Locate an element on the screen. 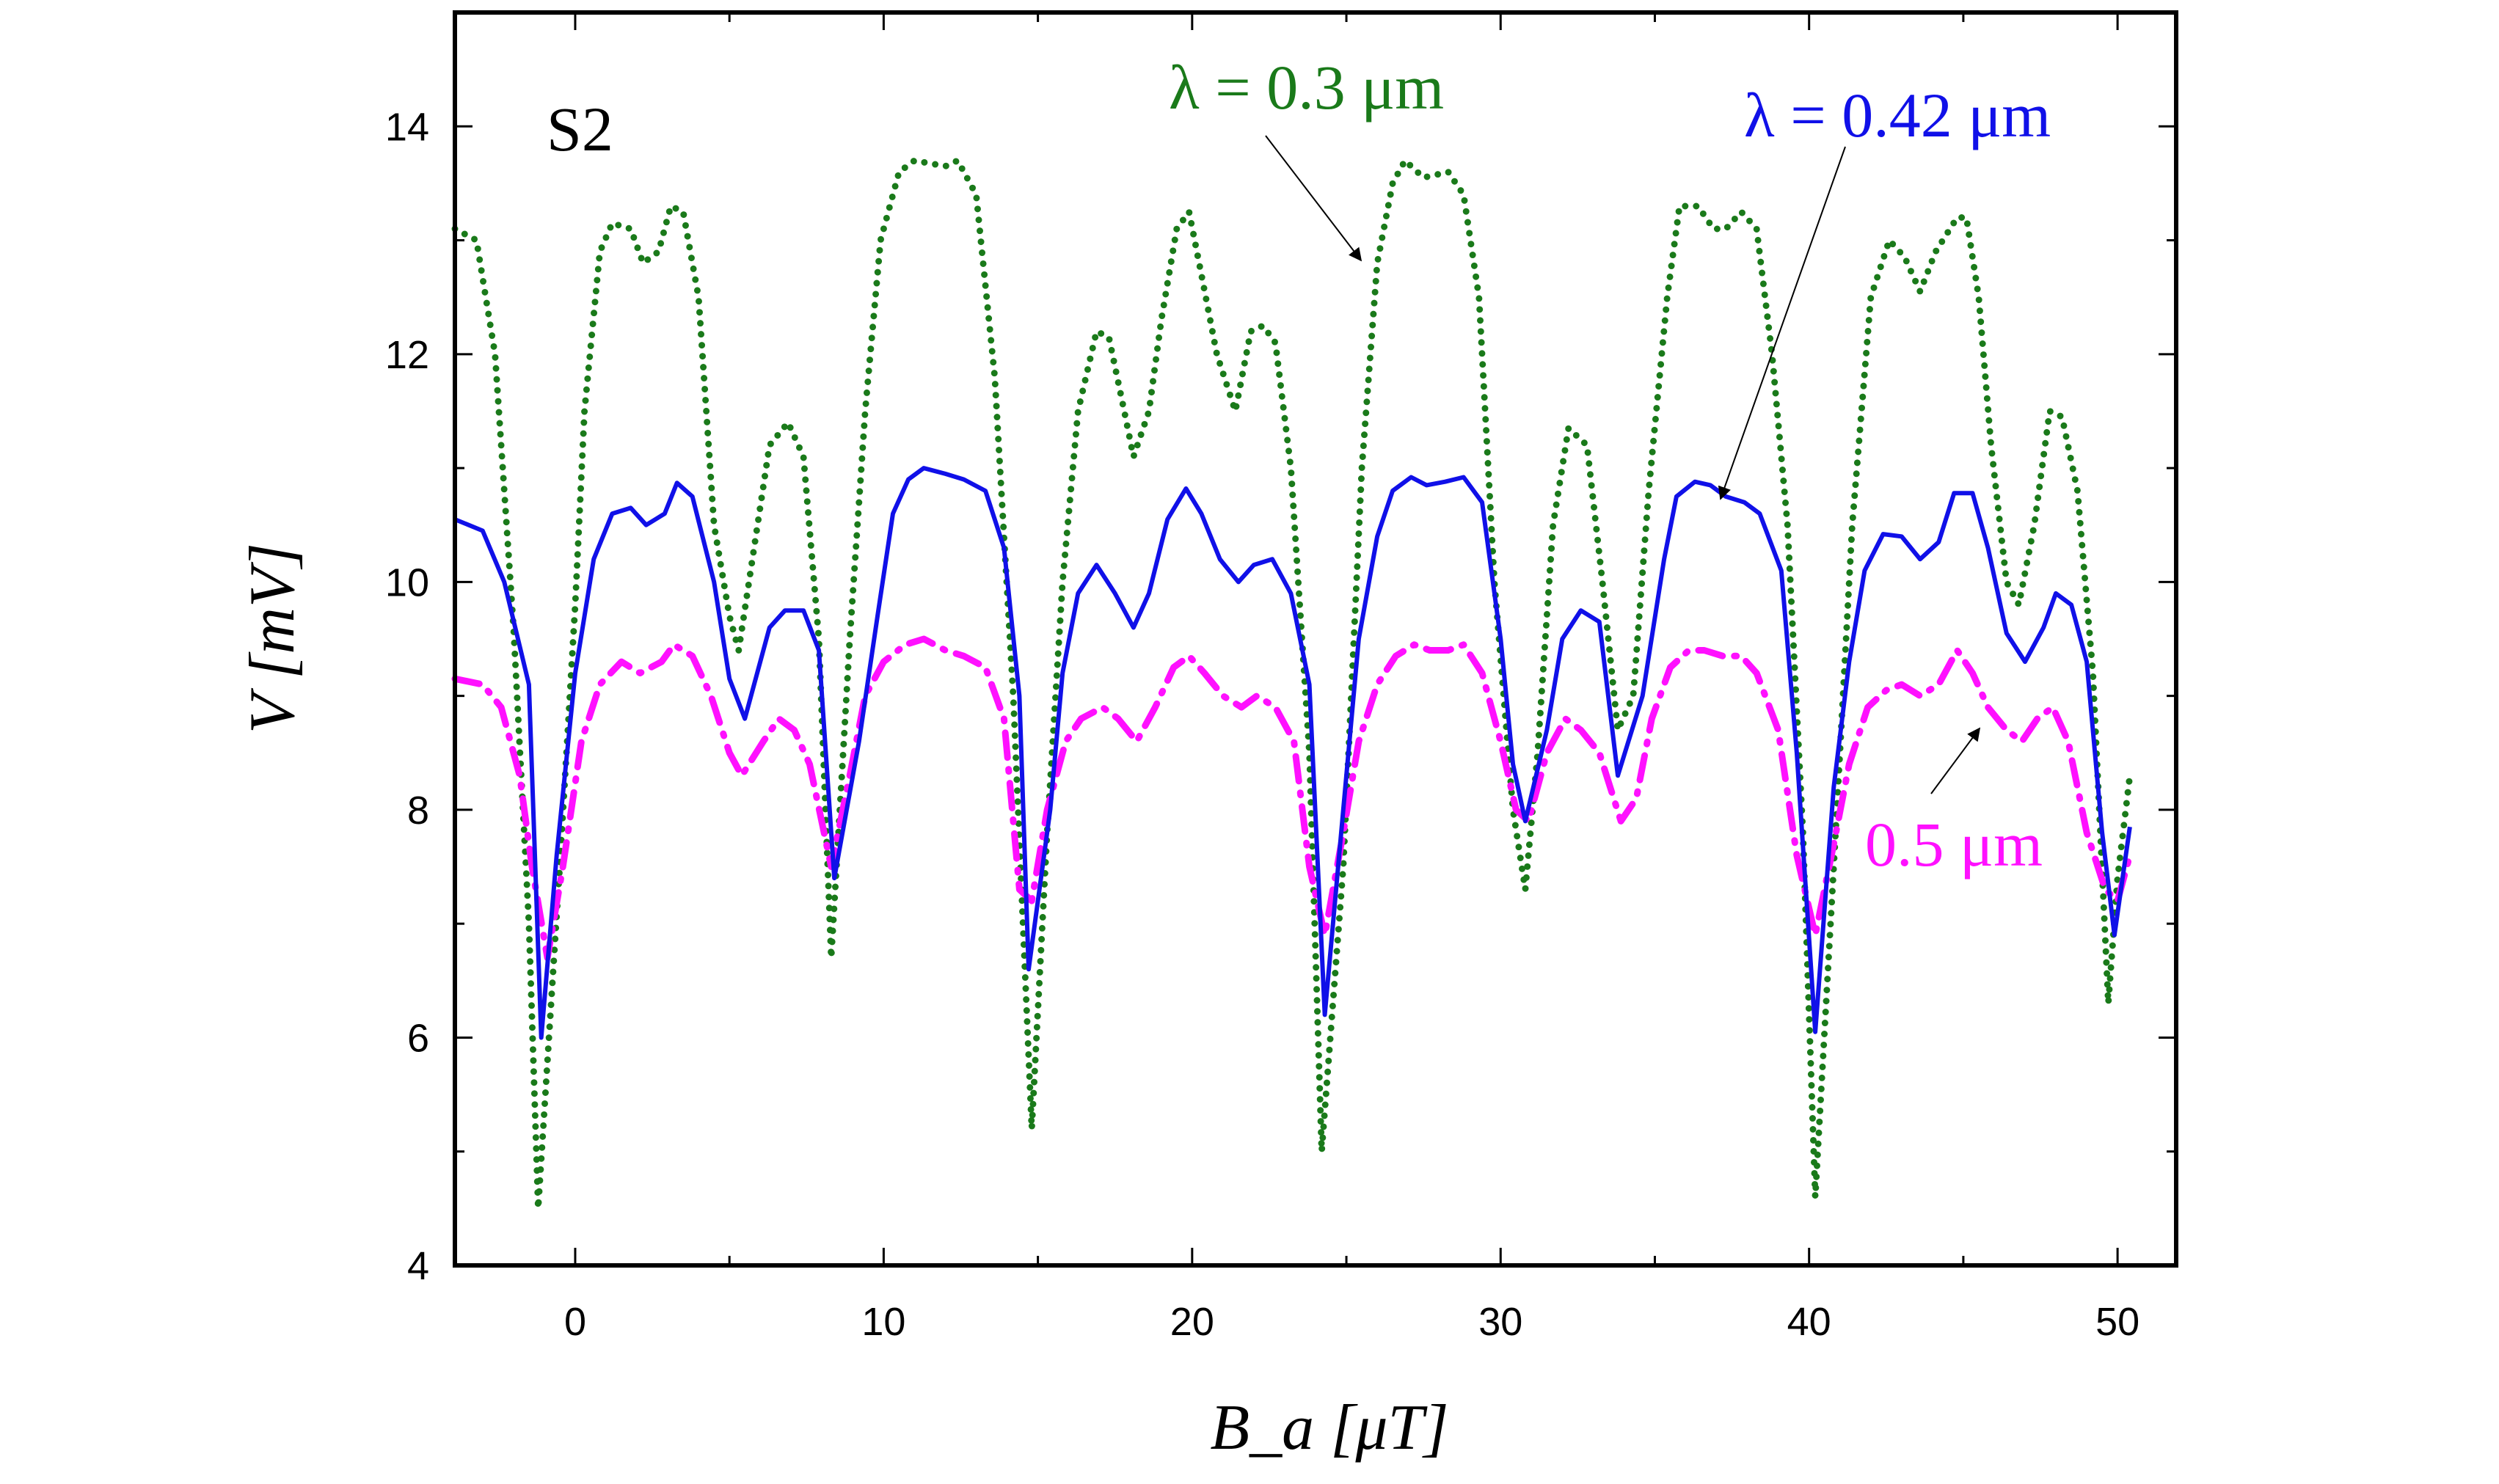  y-tick-label: 14 is located at coordinates (407, 127).